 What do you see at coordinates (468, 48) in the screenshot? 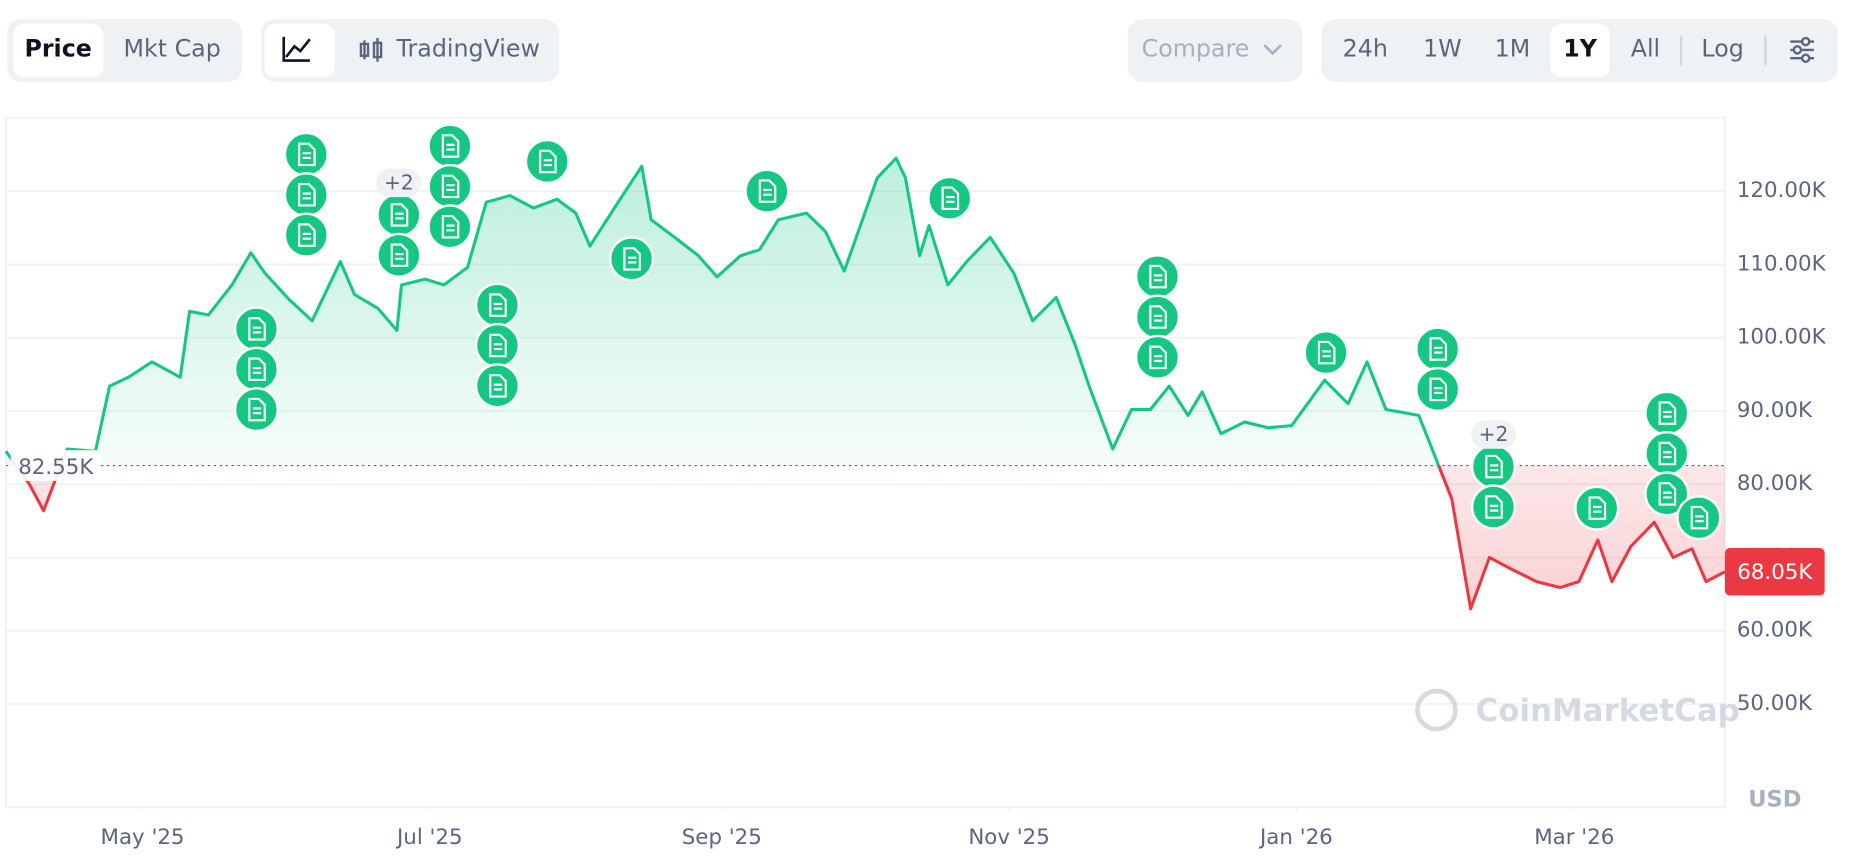
I see `tab-tradingview: TradingView` at bounding box center [468, 48].